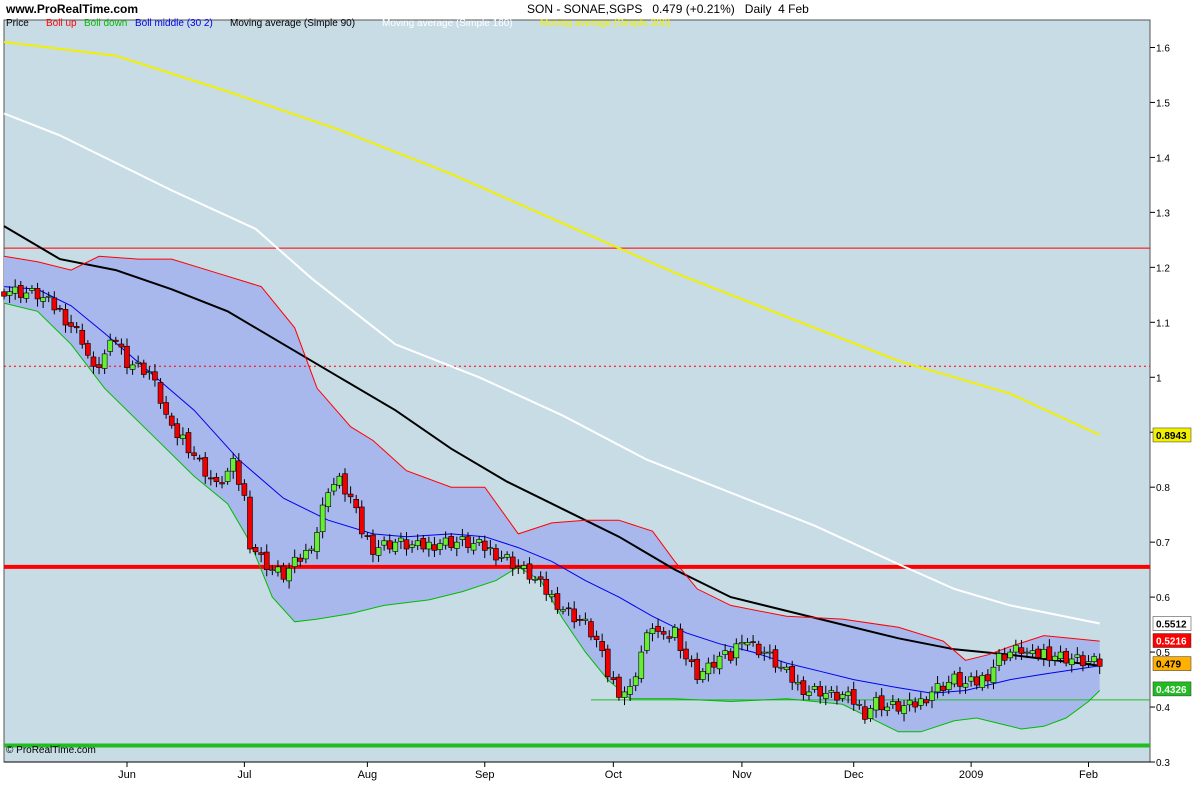  I want to click on y-tick-label: 0.8, so click(1163, 488).